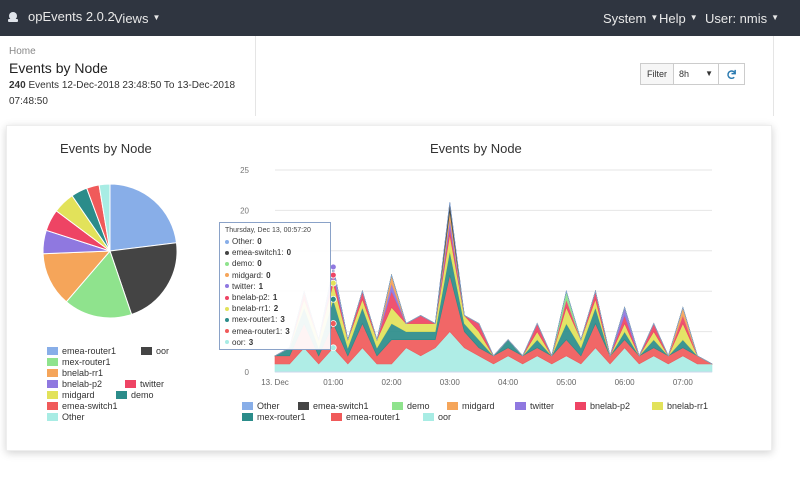 Image resolution: width=800 pixels, height=482 pixels. I want to click on pie-slice-bnelab-rr1, so click(77, 276).